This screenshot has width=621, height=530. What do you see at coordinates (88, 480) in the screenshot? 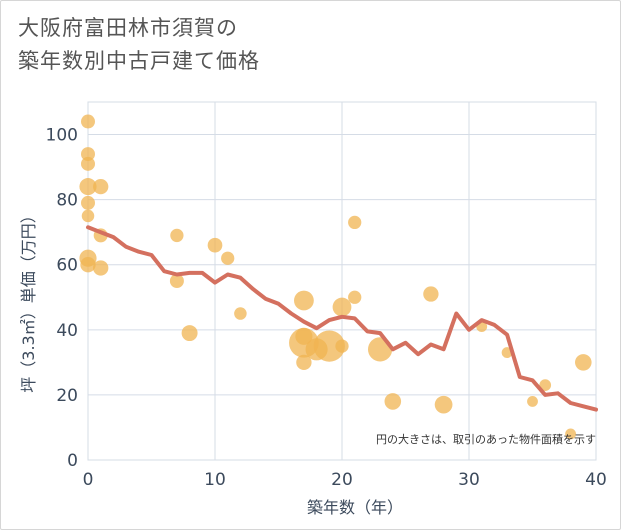
I see `x-tick-label: 0` at bounding box center [88, 480].